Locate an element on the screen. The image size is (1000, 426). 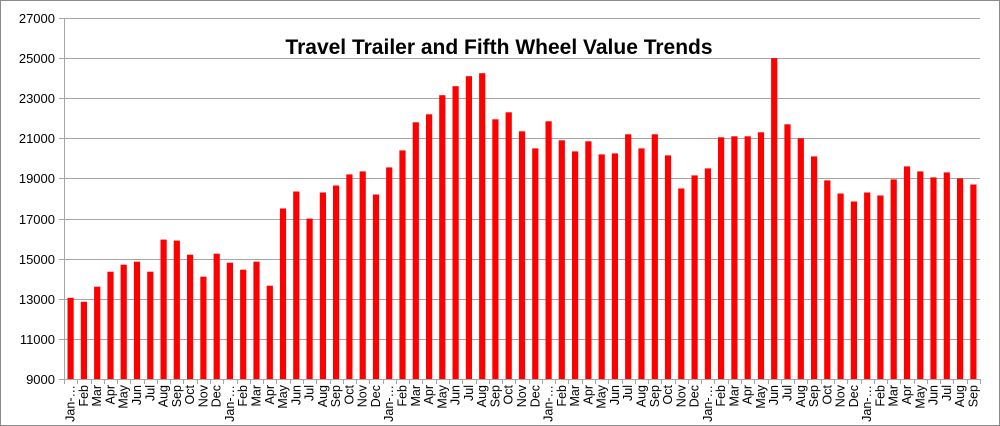
y-tick-label: 9000 is located at coordinates (40, 379).